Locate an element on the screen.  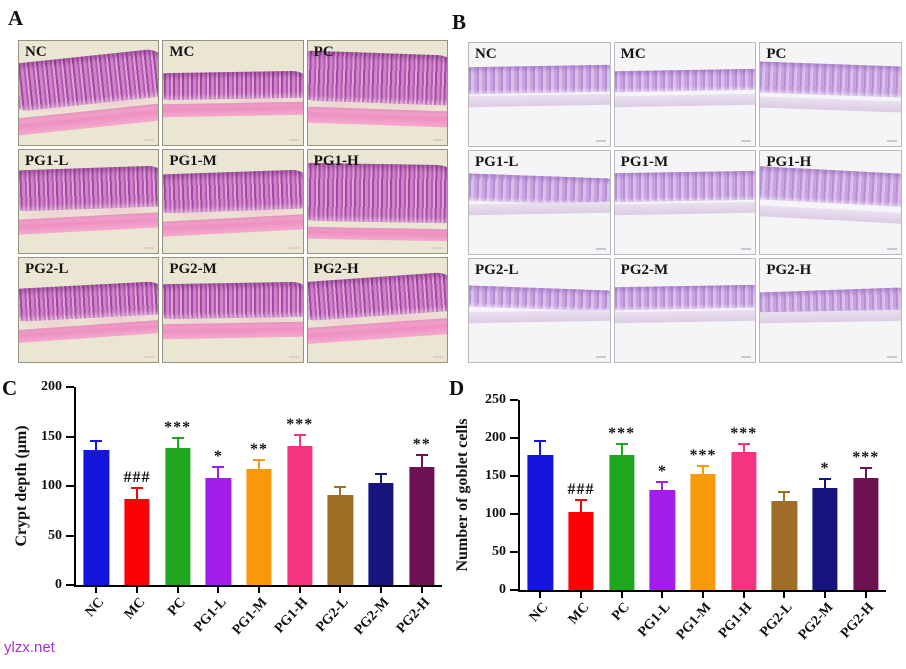
histology-b-pg1-h: PG1-H is located at coordinates (830, 202).